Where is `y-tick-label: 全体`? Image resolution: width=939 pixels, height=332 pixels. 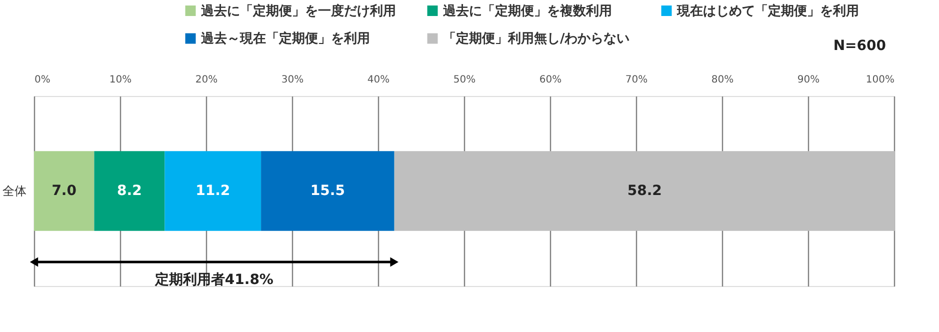 y-tick-label: 全体 is located at coordinates (14, 191).